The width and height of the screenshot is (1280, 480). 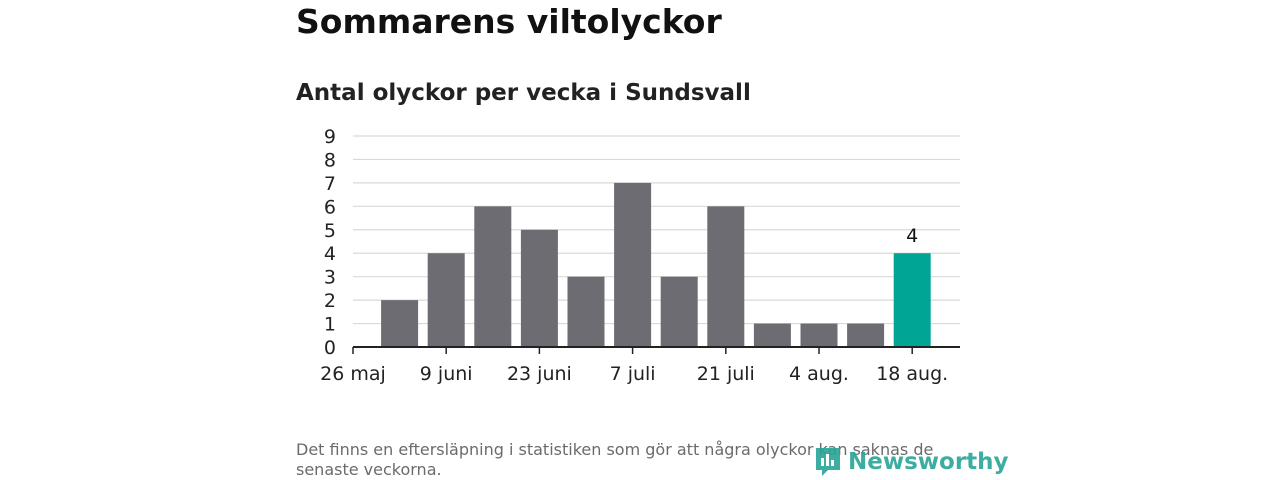 I want to click on x-tick-label: 18 aug., so click(x=912, y=374).